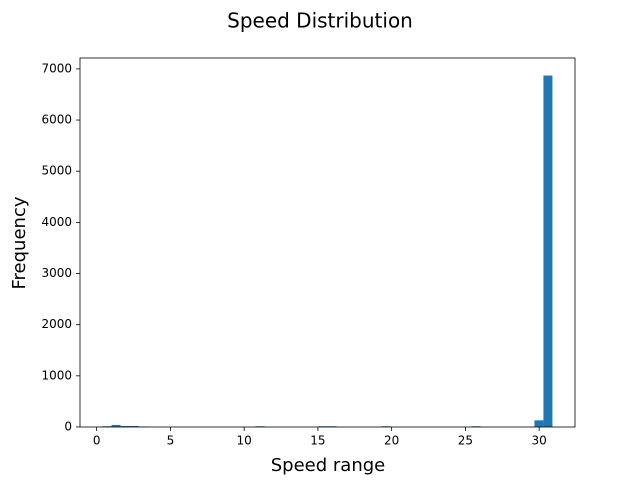  What do you see at coordinates (56, 222) in the screenshot?
I see `y-tick-label: 4000` at bounding box center [56, 222].